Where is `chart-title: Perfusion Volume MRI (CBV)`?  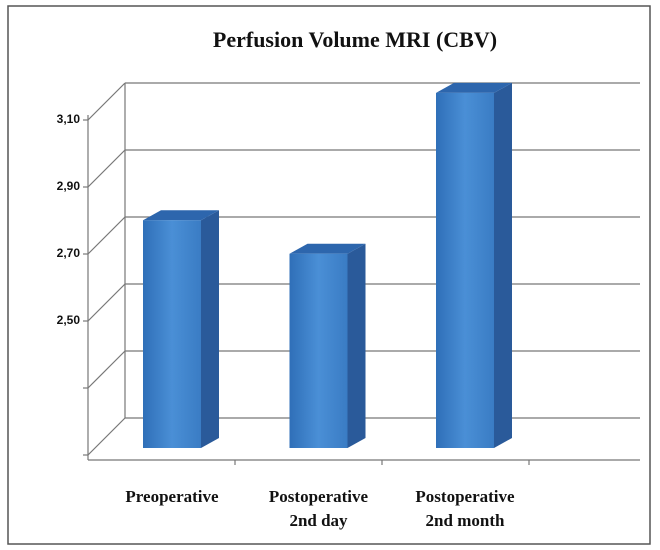
chart-title: Perfusion Volume MRI (CBV) is located at coordinates (355, 39).